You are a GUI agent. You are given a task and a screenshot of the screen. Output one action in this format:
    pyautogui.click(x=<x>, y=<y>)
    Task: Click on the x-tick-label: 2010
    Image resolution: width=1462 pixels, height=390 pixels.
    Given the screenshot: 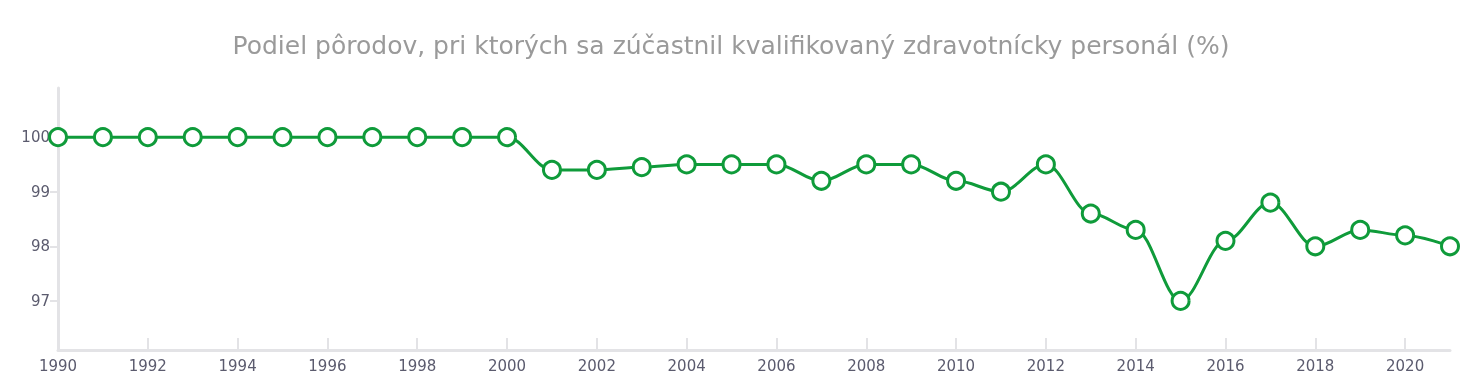 What is the action you would take?
    pyautogui.click(x=956, y=365)
    